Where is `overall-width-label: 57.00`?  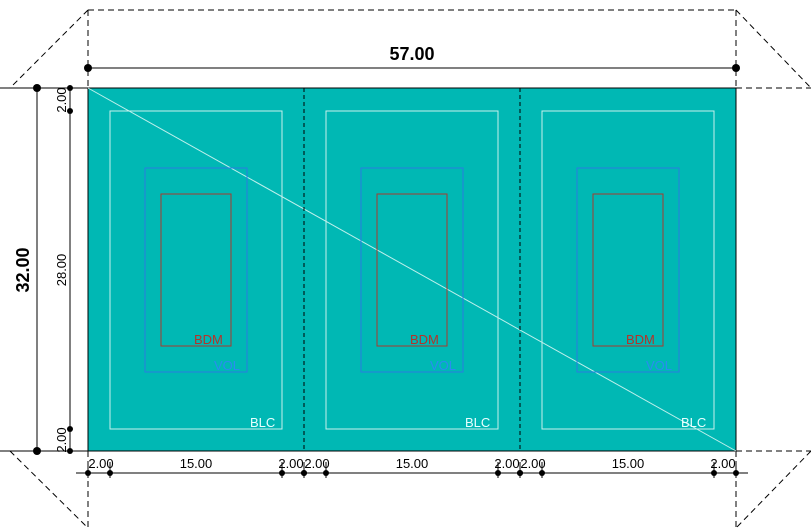 overall-width-label: 57.00 is located at coordinates (411, 54).